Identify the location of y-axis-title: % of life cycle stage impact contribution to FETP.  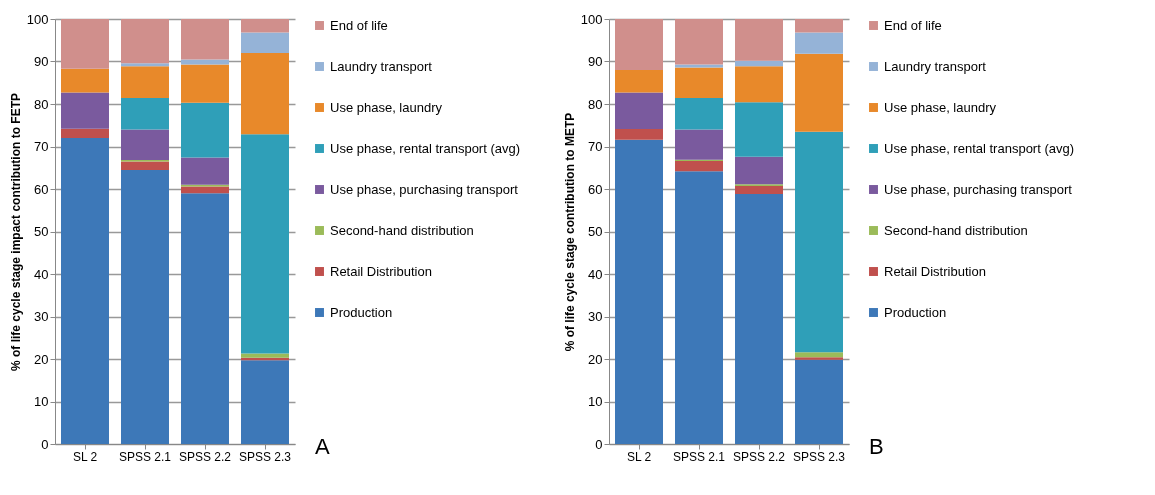
(15, 232).